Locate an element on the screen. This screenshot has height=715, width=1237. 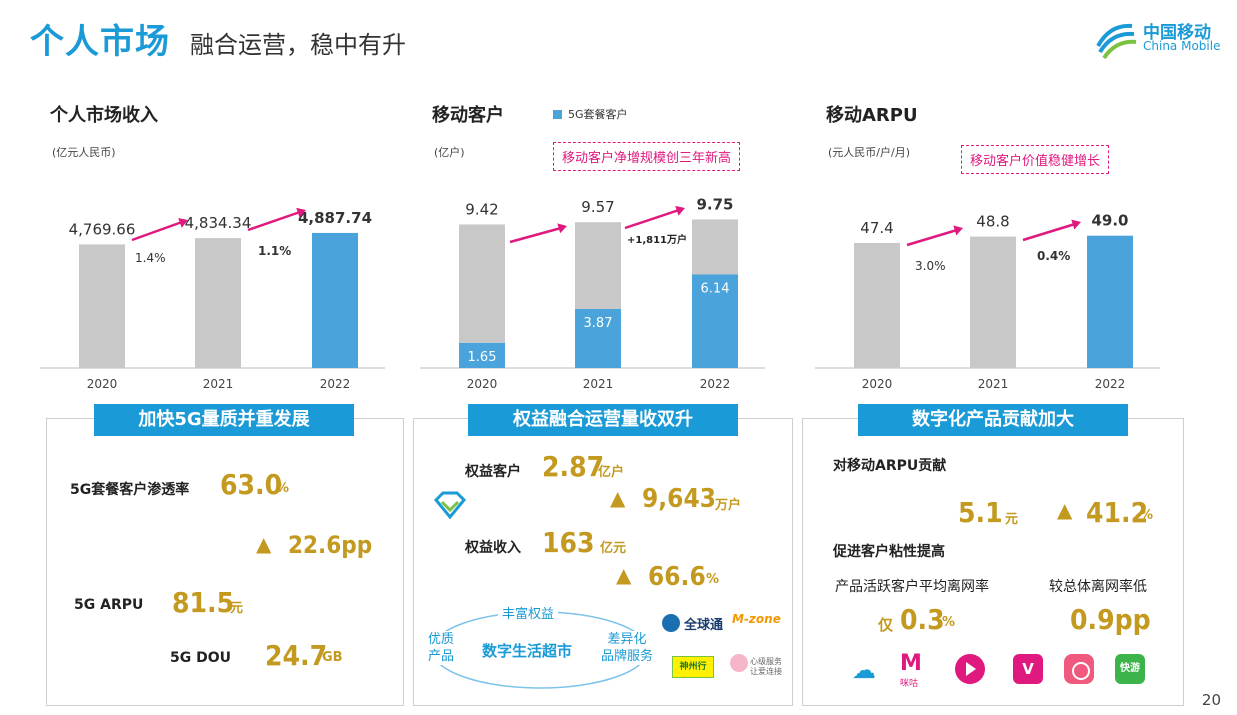
cloud-icon: ☁ is located at coordinates (864, 670).